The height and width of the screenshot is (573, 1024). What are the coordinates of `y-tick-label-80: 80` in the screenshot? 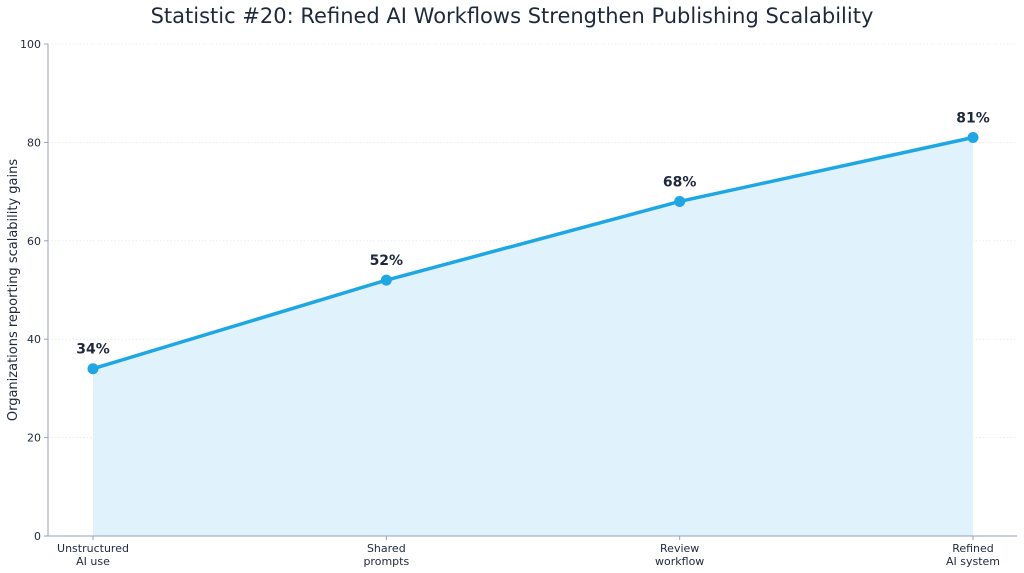 It's located at (34, 142).